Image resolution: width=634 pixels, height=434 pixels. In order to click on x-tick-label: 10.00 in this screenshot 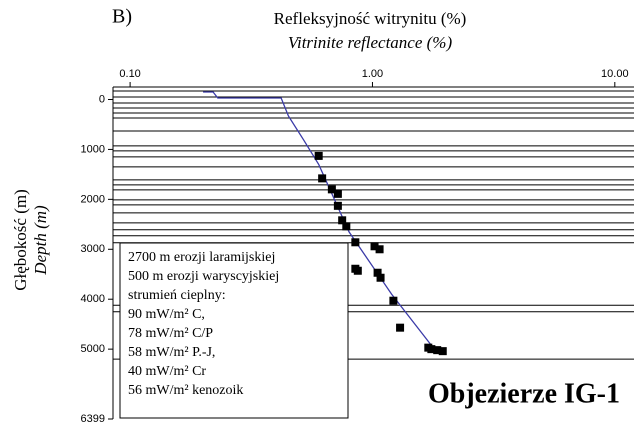, I will do `click(615, 74)`.